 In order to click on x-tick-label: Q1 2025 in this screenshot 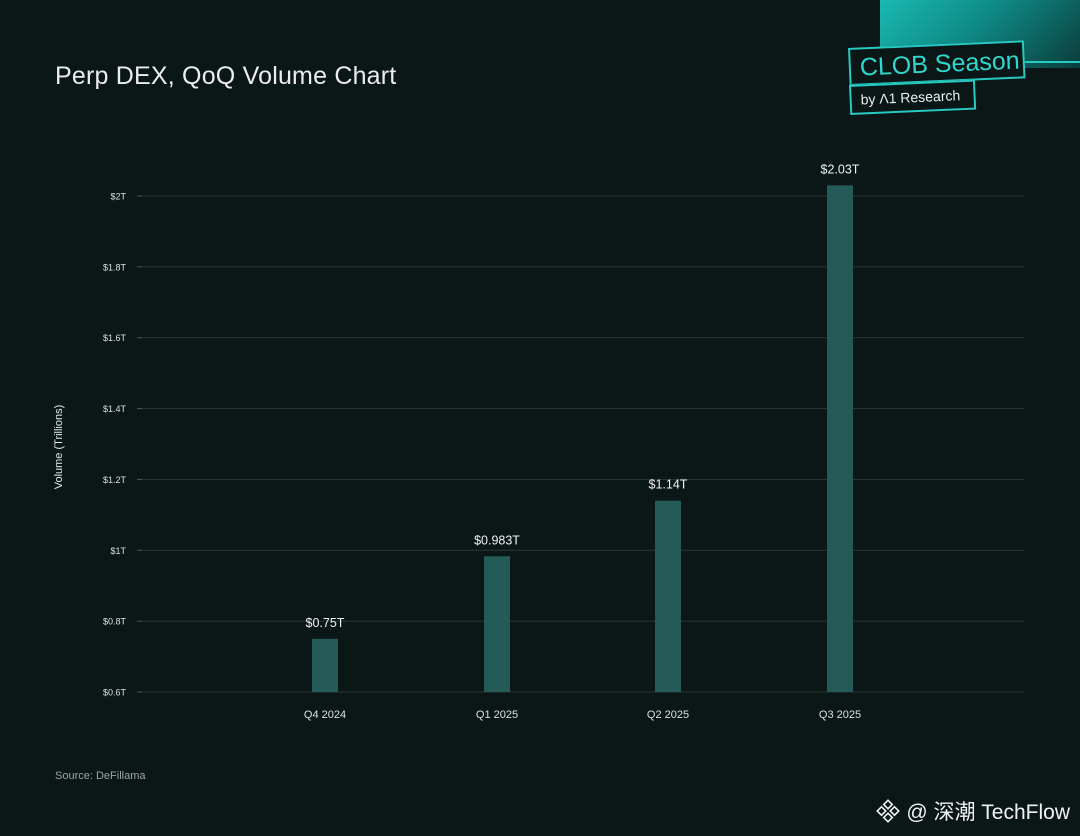, I will do `click(497, 715)`.